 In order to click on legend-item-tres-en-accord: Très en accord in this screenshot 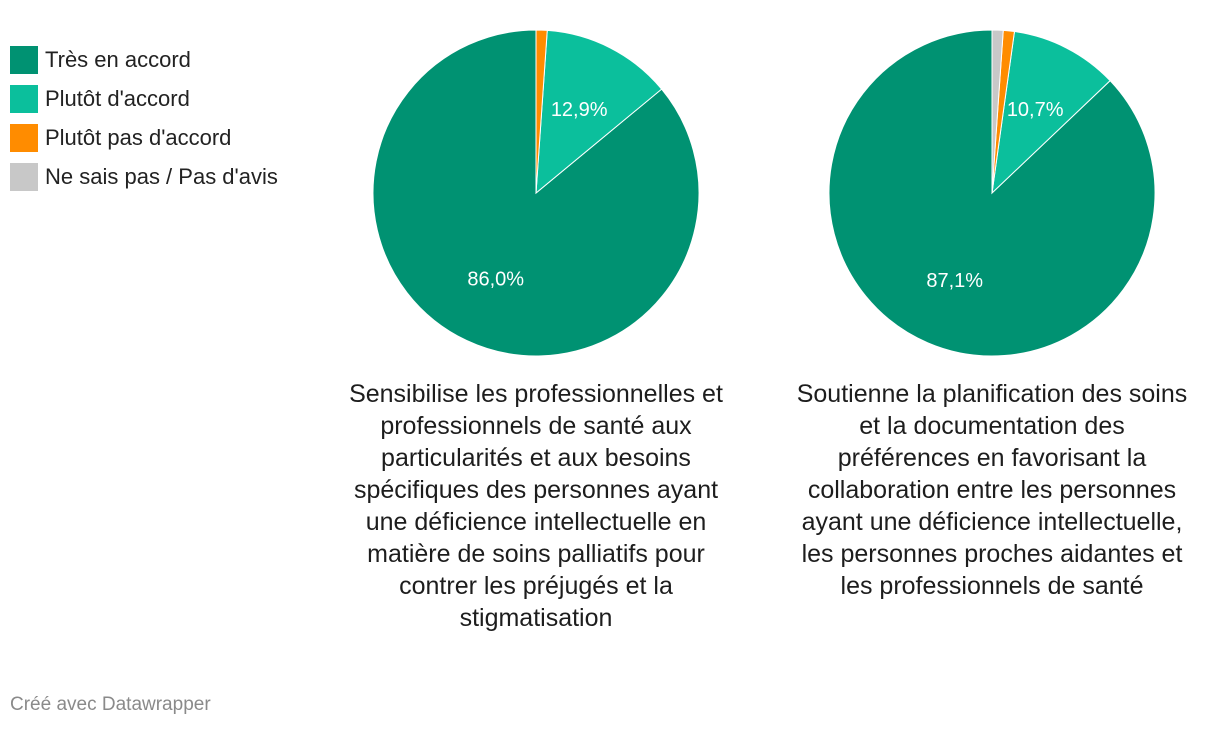, I will do `click(144, 59)`.